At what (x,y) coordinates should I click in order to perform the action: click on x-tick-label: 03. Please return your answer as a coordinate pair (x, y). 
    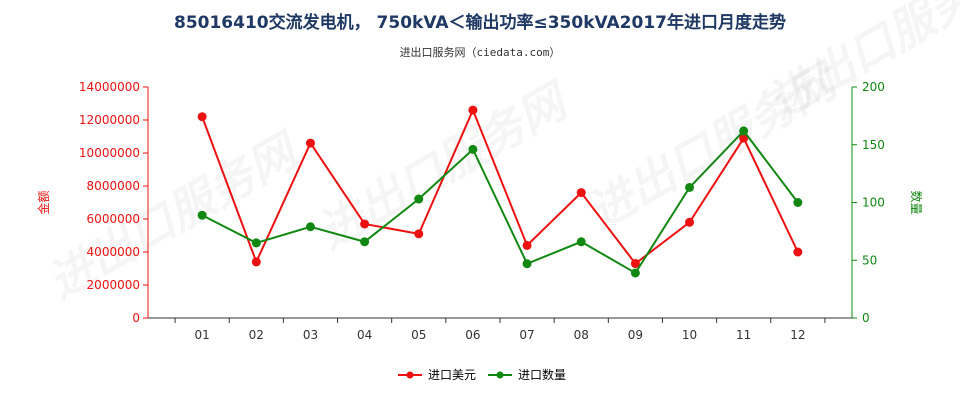
    Looking at the image, I should click on (310, 335).